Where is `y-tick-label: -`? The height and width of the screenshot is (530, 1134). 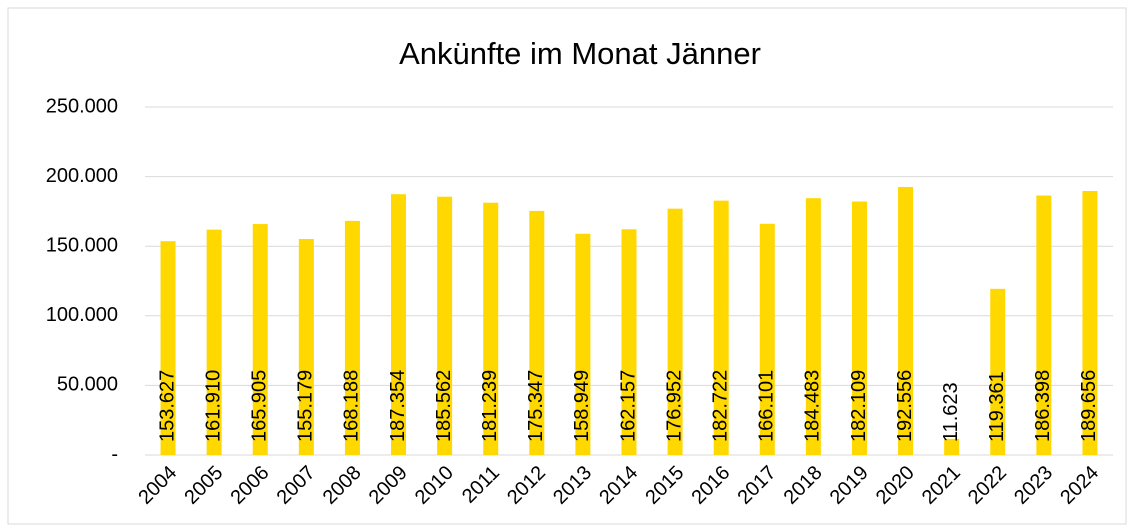 y-tick-label: - is located at coordinates (114, 454).